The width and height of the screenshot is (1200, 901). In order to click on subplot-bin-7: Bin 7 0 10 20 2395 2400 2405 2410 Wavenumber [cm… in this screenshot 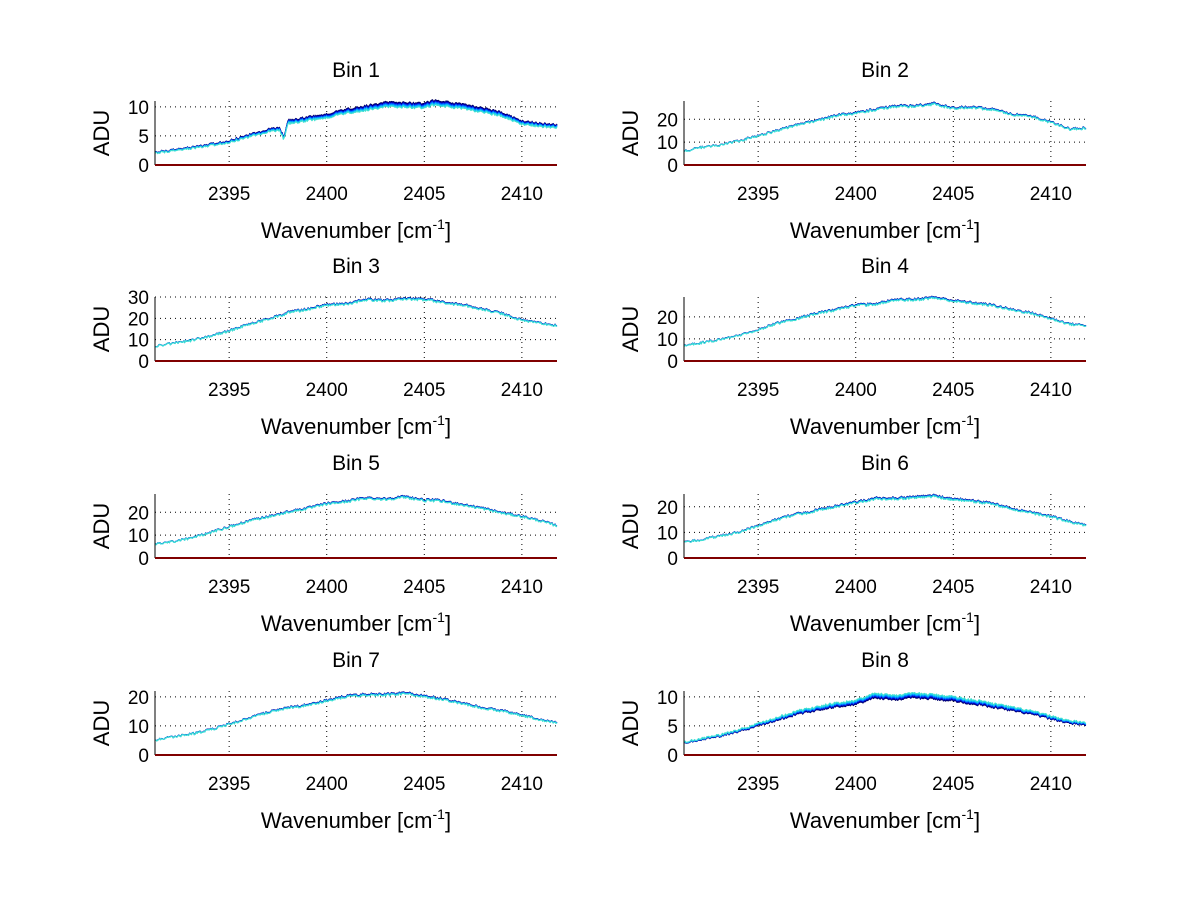, I will do `click(323, 741)`.